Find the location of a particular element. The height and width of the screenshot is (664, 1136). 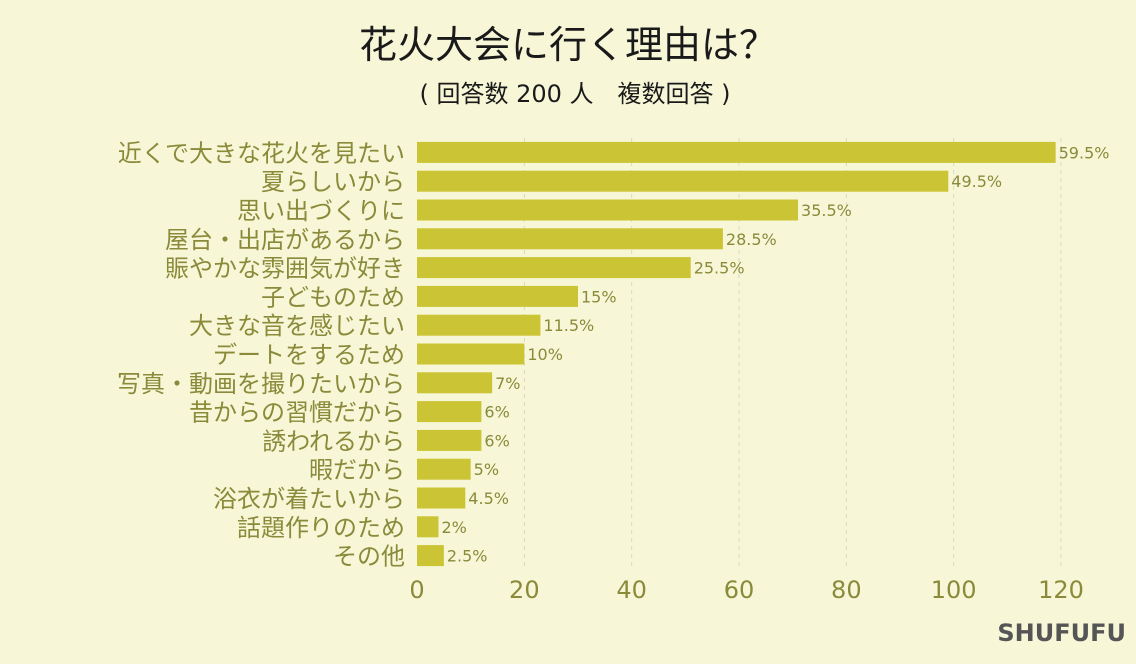

value-label: 7% is located at coordinates (507, 383).